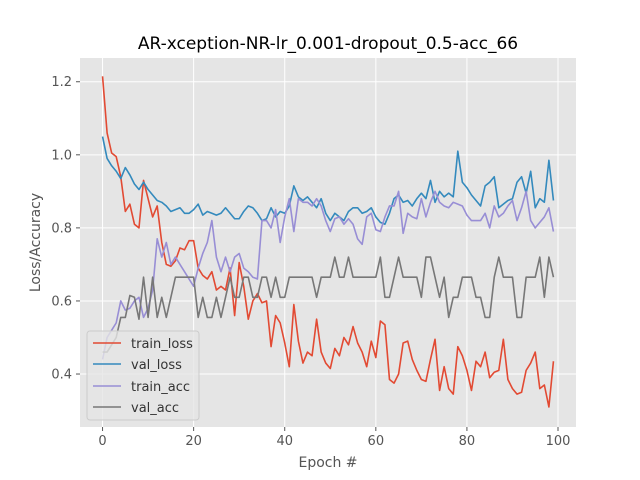 The height and width of the screenshot is (480, 640). I want to click on legend-label-val-acc: val_acc, so click(155, 408).